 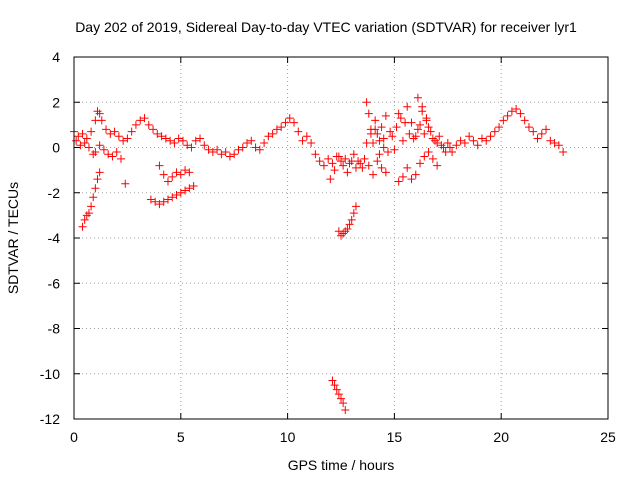 I want to click on x-tick-label: 5, so click(x=181, y=437).